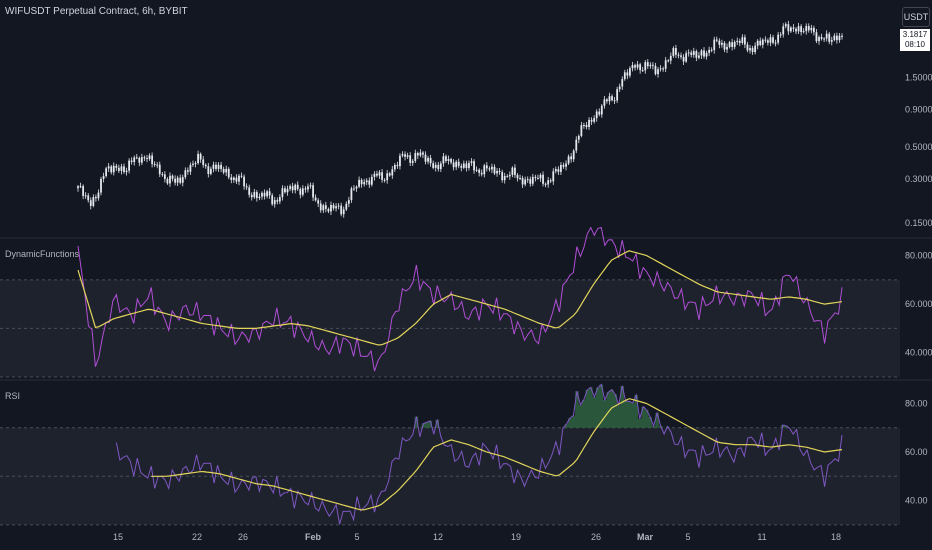 This screenshot has height=550, width=932. Describe the element at coordinates (197, 537) in the screenshot. I see `time-axis-tick: 22` at that location.